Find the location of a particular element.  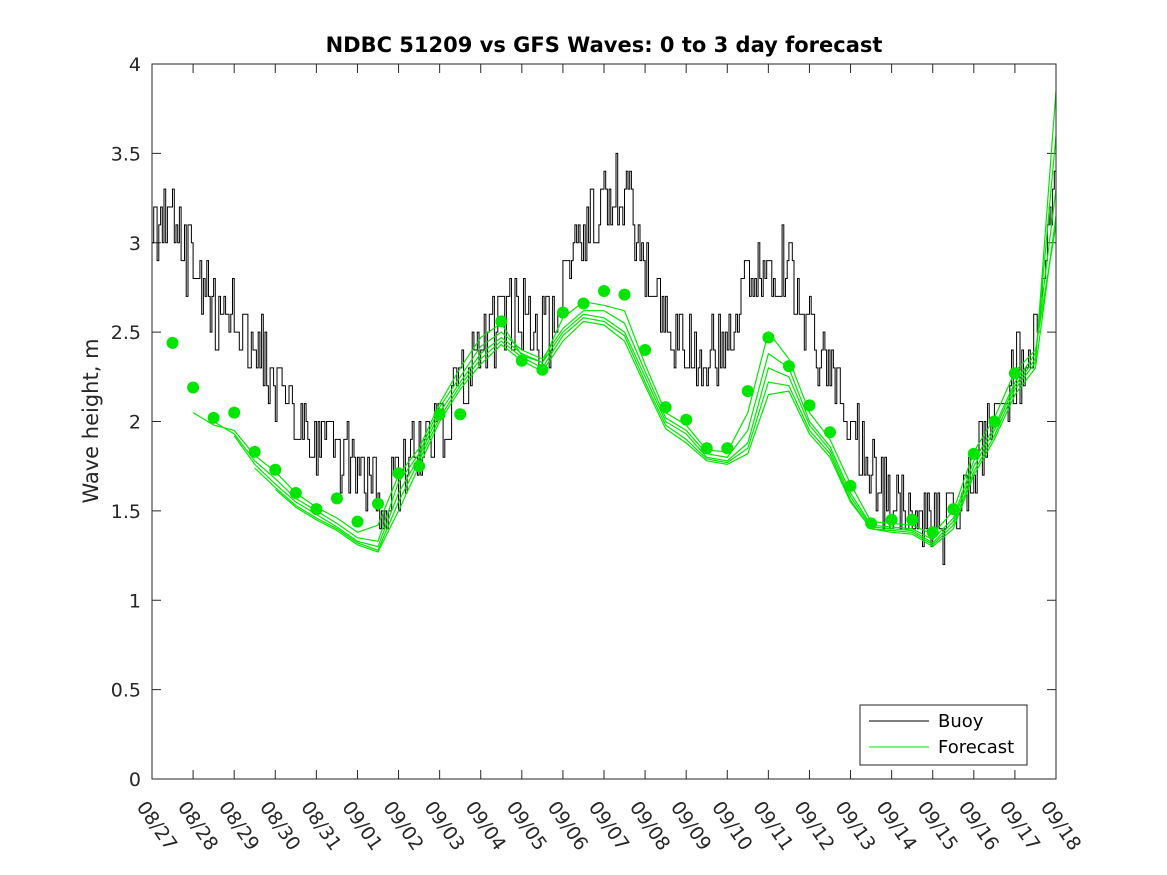

y-tick-label: 0.5 is located at coordinates (126, 691).